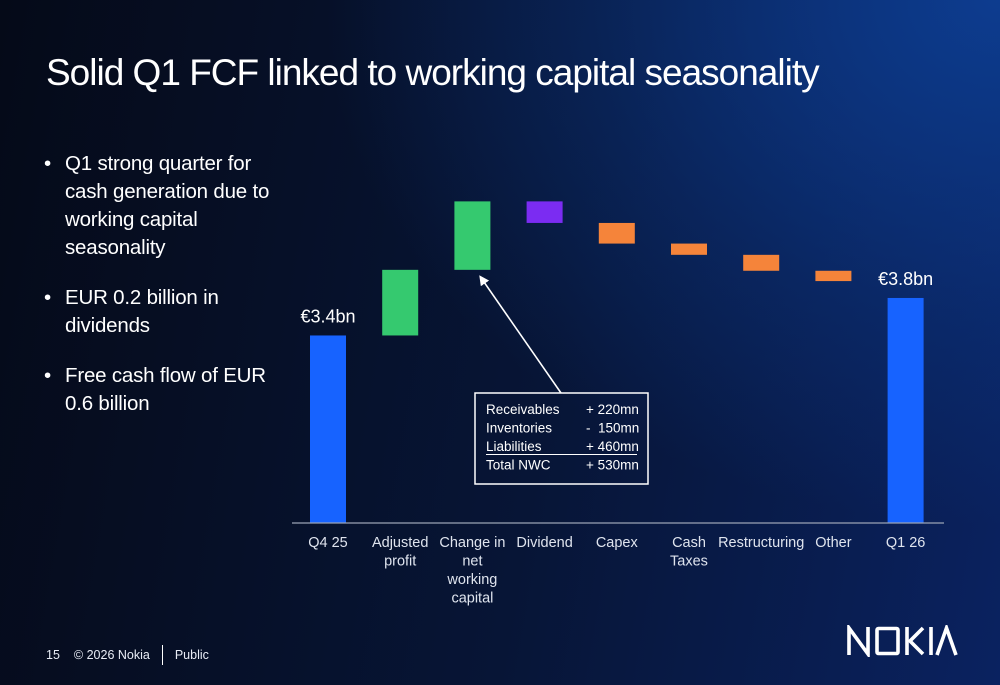 The width and height of the screenshot is (1000, 685). I want to click on nwc-row-label: Liabilities, so click(514, 446).